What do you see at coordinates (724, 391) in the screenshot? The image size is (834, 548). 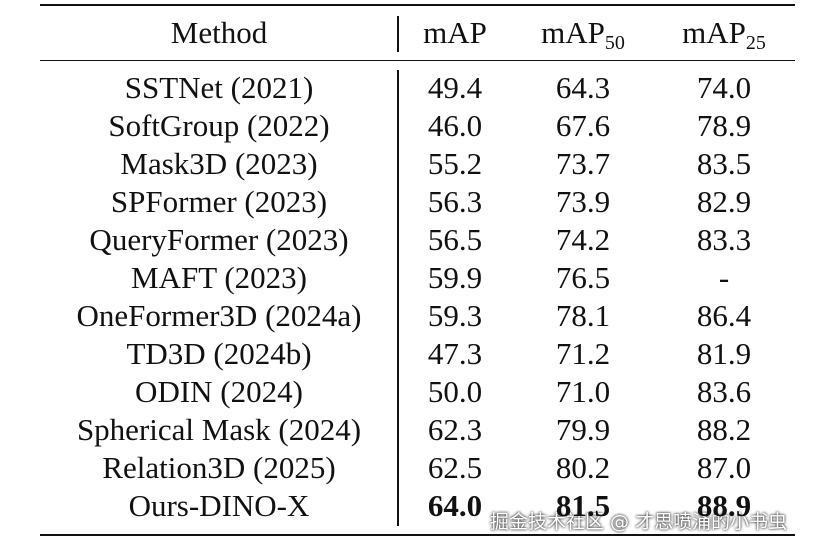 I see `value-cell: 83.6` at bounding box center [724, 391].